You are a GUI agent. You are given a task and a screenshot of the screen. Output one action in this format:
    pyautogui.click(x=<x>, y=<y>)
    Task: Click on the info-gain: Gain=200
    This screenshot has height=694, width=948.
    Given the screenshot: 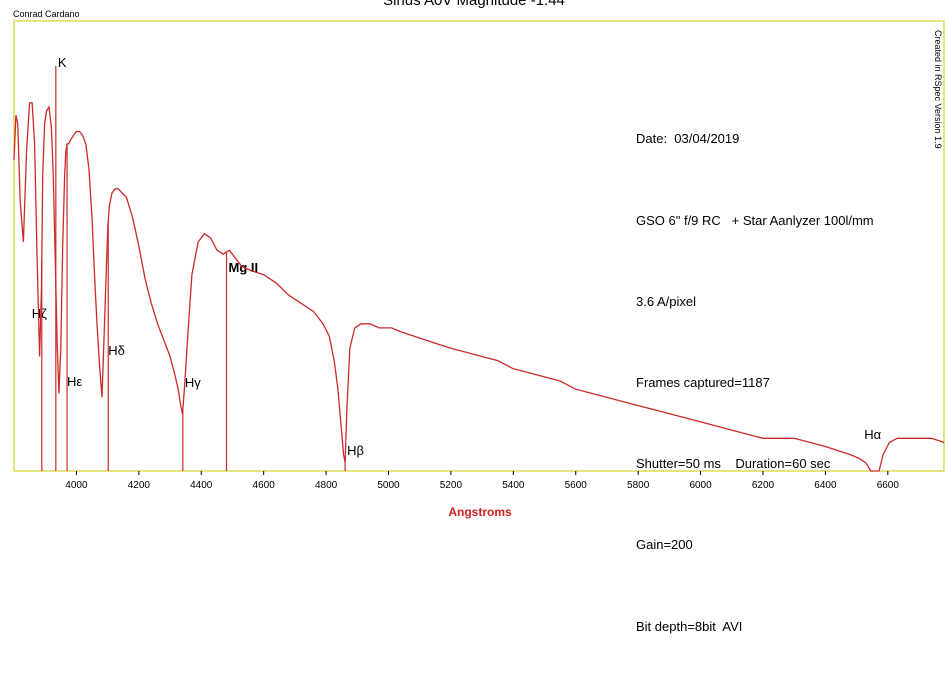 What is the action you would take?
    pyautogui.click(x=664, y=545)
    